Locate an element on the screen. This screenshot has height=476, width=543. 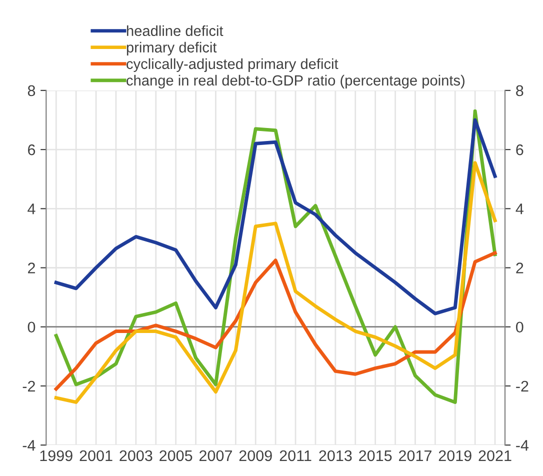
legend-label: primary deficit is located at coordinates (171, 49).